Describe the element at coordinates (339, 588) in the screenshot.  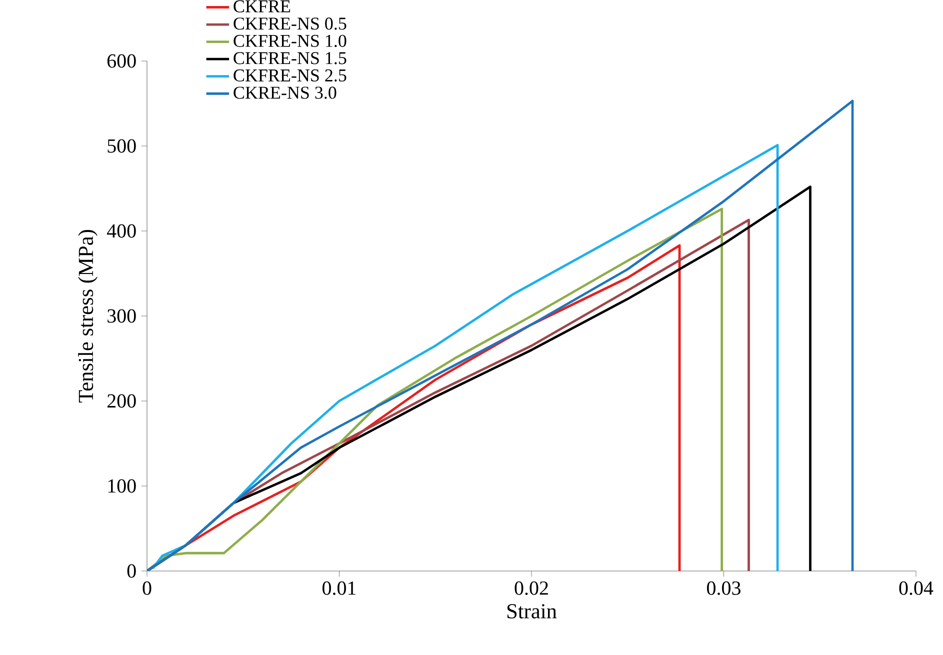
I see `x-tick-label: 0.01` at that location.